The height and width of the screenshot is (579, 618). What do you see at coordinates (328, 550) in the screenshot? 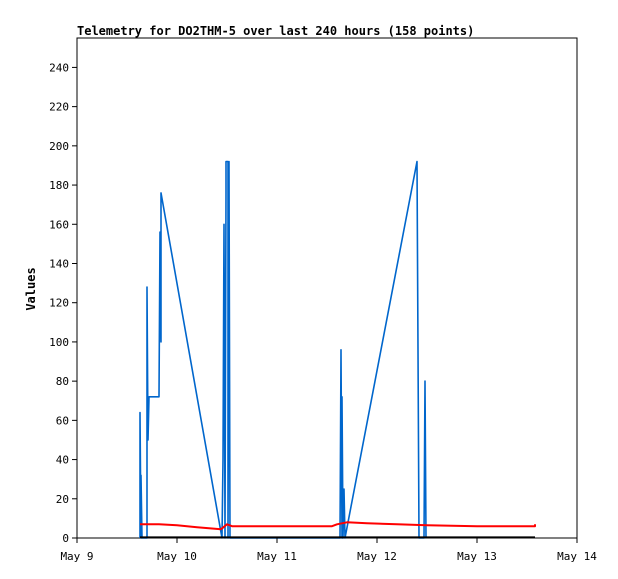
I see `x-axis: May 9 May 10 May 11 May 12 May 13 May 14` at bounding box center [328, 550].